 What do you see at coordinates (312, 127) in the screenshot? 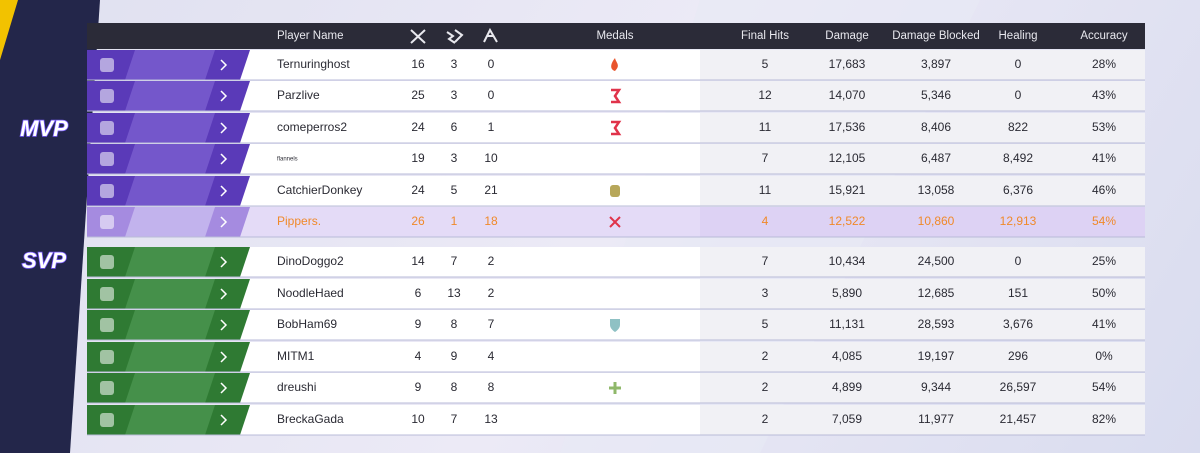
I see `player-name: comeperros2` at bounding box center [312, 127].